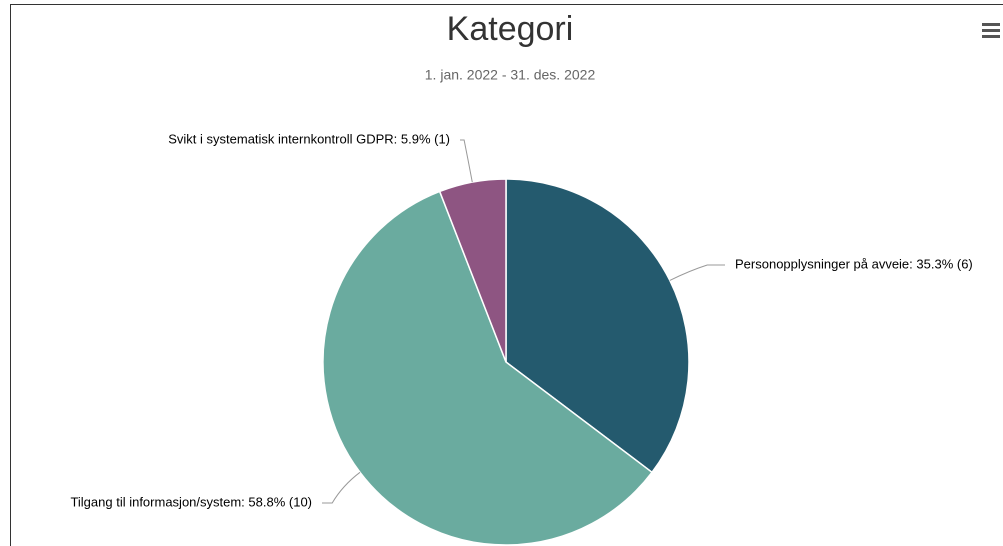 This screenshot has height=546, width=1003. I want to click on menu-button, so click(991, 30).